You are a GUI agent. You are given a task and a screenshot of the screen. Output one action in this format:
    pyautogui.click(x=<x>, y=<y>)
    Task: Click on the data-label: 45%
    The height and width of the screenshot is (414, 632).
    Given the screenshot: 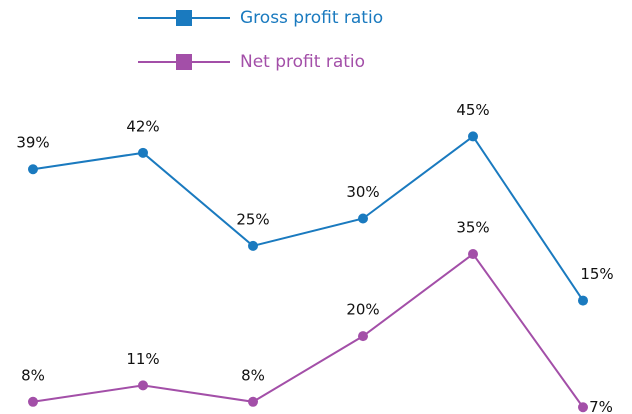 What is the action you would take?
    pyautogui.click(x=472, y=110)
    